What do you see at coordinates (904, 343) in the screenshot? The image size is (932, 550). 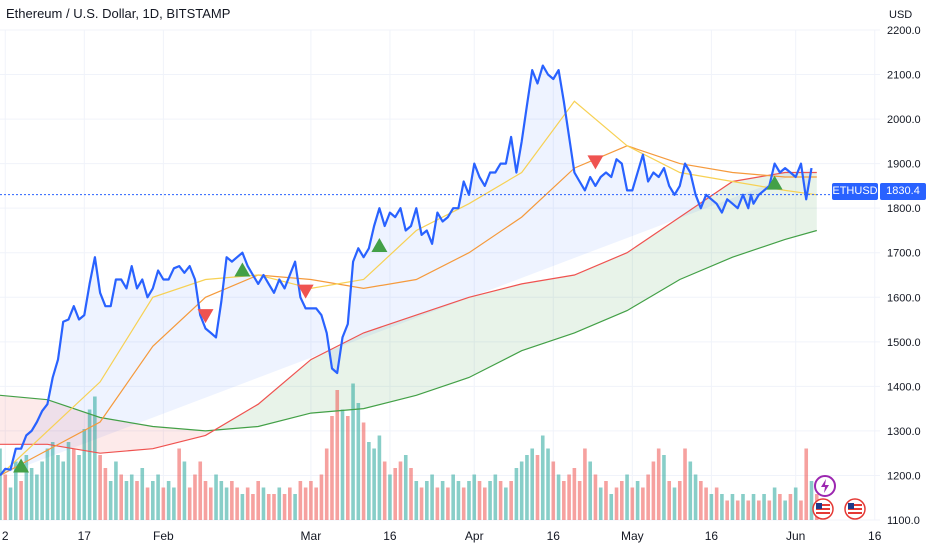 I see `y-tick-label: 1500.0` at bounding box center [904, 343].